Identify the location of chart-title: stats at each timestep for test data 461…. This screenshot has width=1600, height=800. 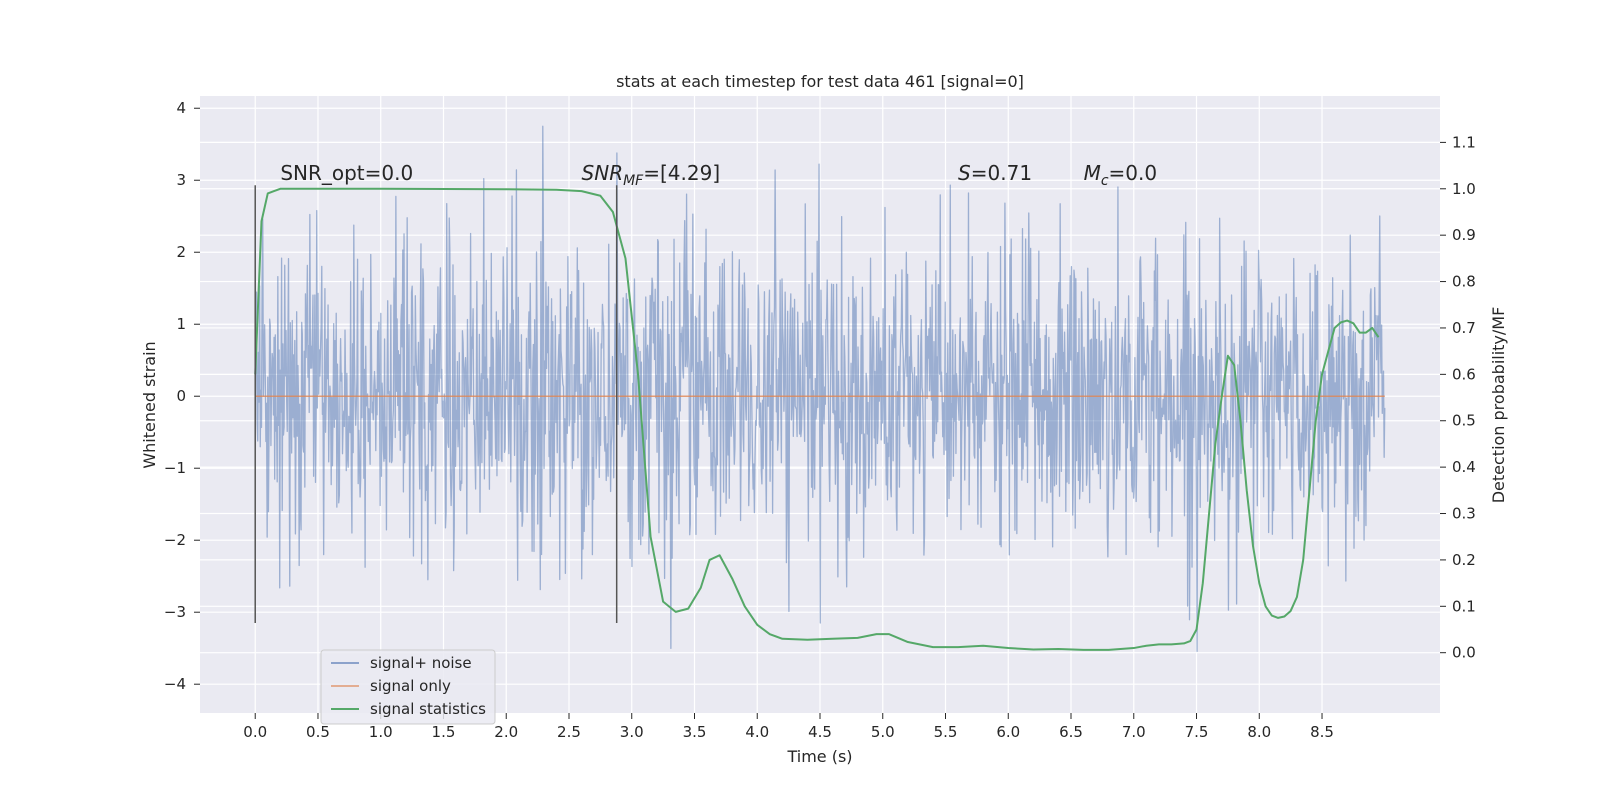
(820, 81).